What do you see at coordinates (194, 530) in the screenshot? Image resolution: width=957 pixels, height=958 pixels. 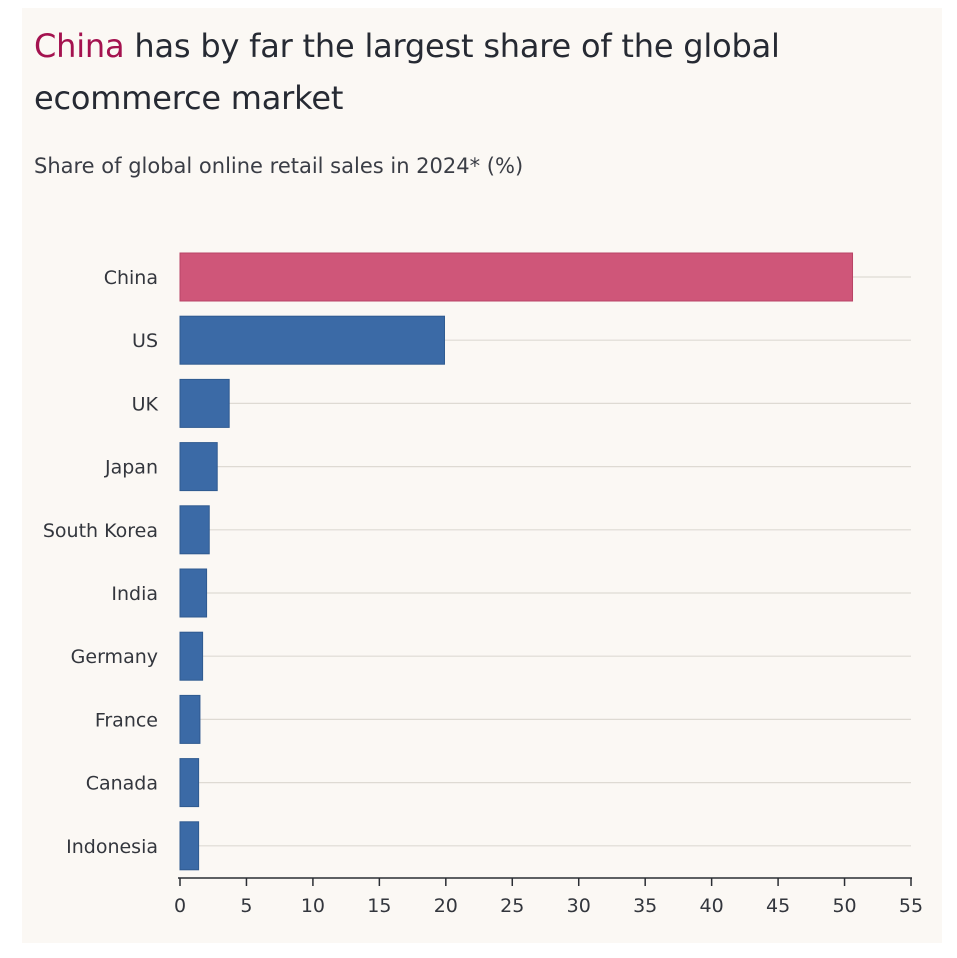 I see `bar-south-korea` at bounding box center [194, 530].